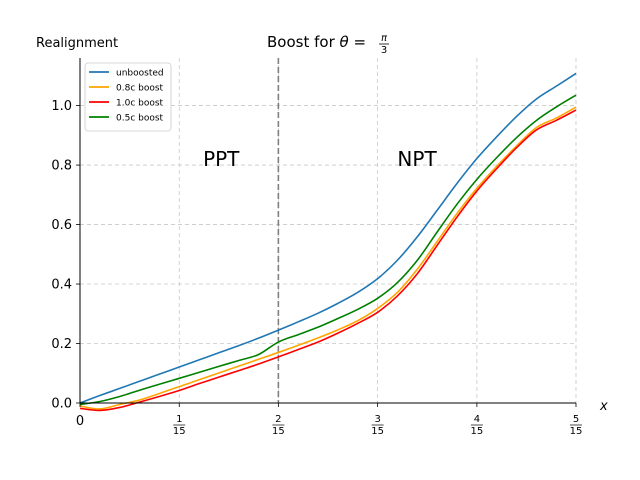 This screenshot has width=640, height=480. What do you see at coordinates (477, 431) in the screenshot?
I see `x-tick-denominator-3: 15` at bounding box center [477, 431].